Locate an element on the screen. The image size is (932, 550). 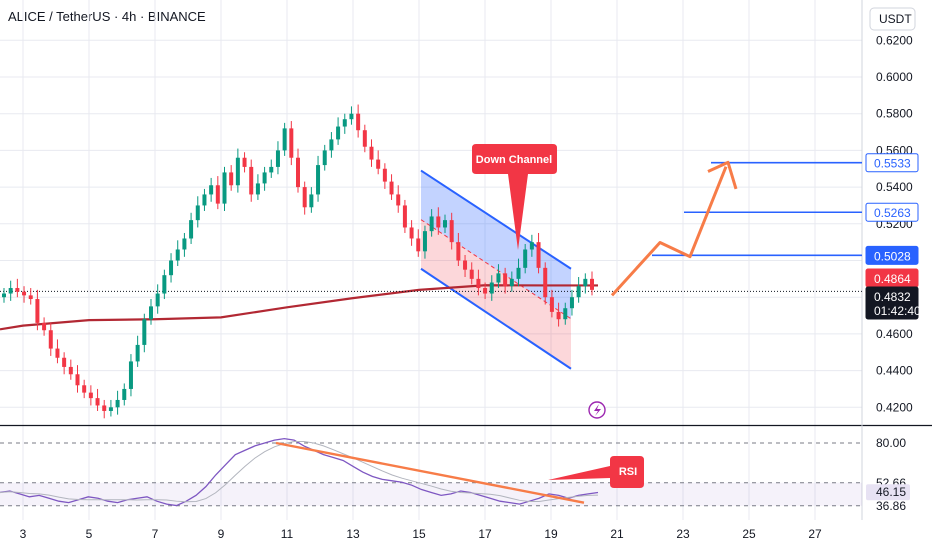
arrow-head is located at coordinates (722, 175).